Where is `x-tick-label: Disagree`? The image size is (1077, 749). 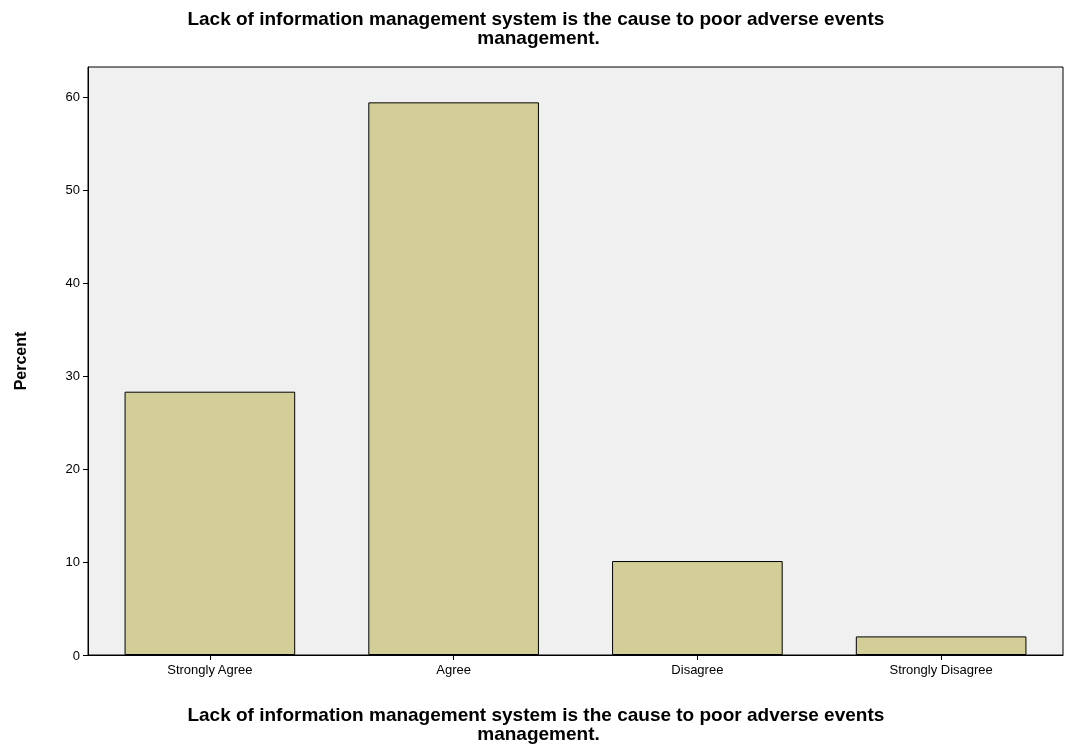 x-tick-label: Disagree is located at coordinates (697, 669).